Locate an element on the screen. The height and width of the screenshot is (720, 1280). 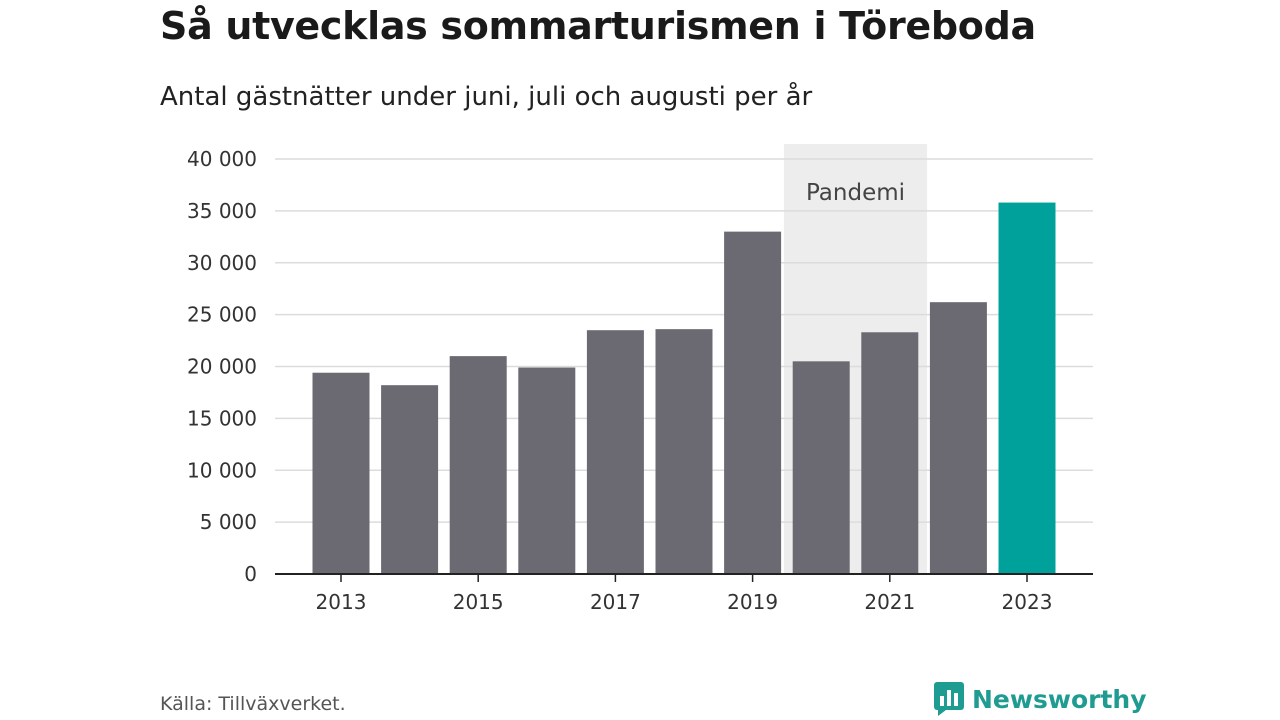
bar-2014 is located at coordinates (410, 479).